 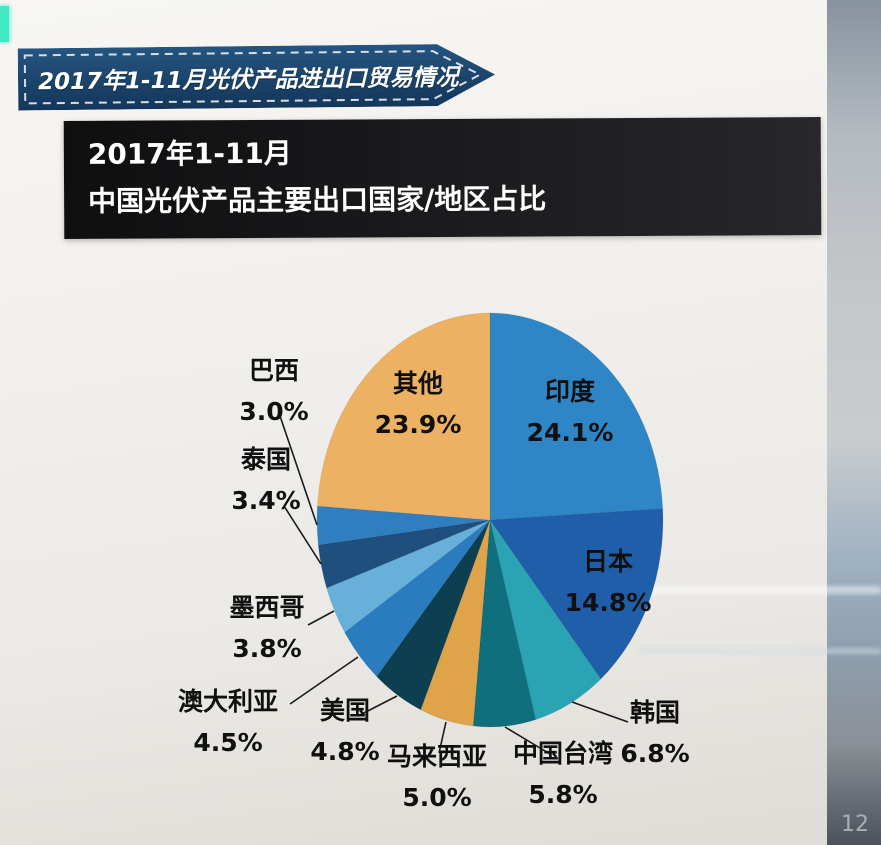 What do you see at coordinates (4, 24) in the screenshot?
I see `photo-artifact-corner` at bounding box center [4, 24].